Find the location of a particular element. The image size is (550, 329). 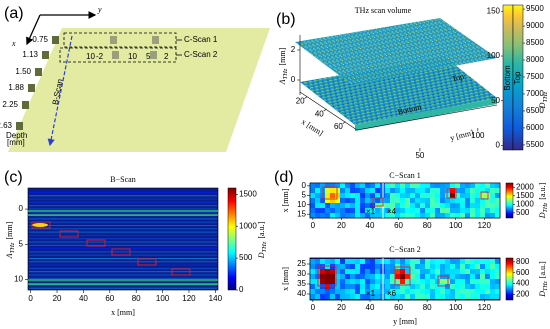

tick-label: 6500 is located at coordinates (535, 110).